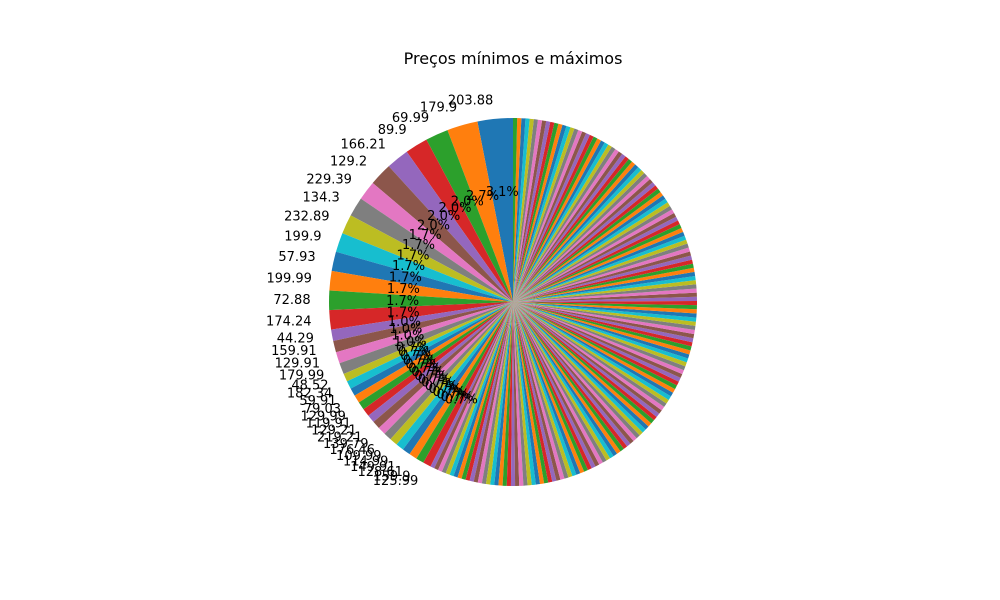 This screenshot has height=600, width=1000. What do you see at coordinates (302, 236) in the screenshot?
I see `slice-label: 199.9` at bounding box center [302, 236].